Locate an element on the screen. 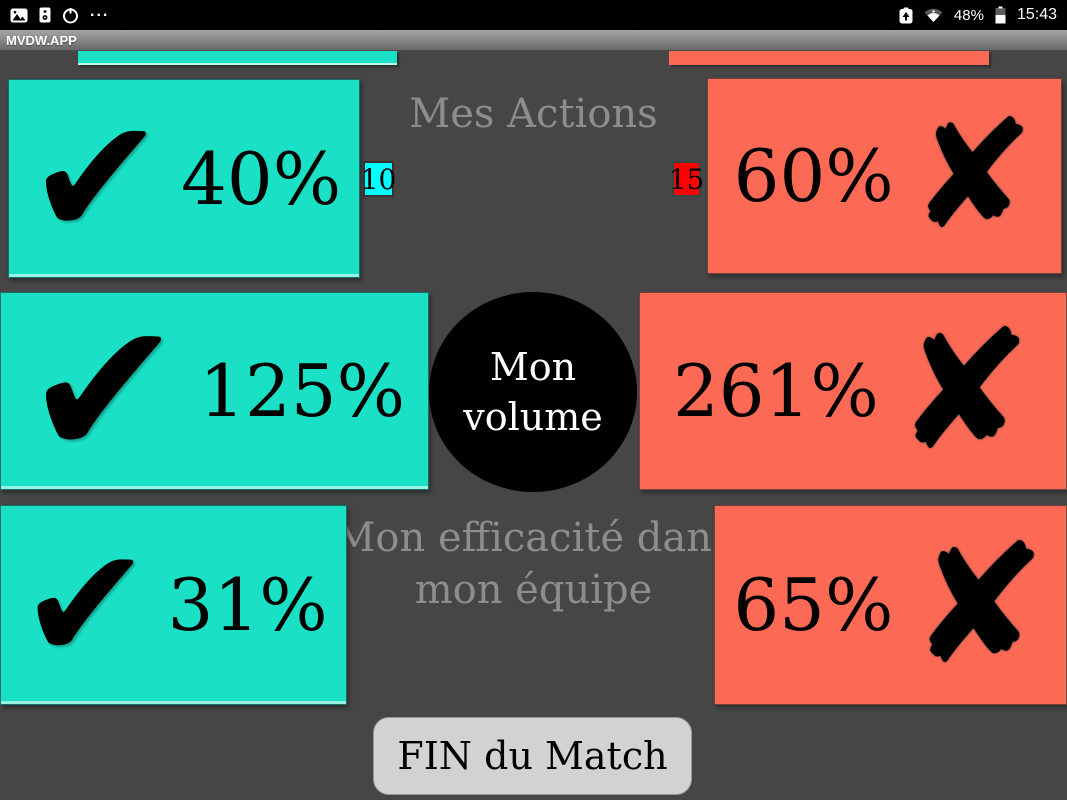 The width and height of the screenshot is (1067, 800). actions-fail-tile: 60% ✘ is located at coordinates (884, 176).